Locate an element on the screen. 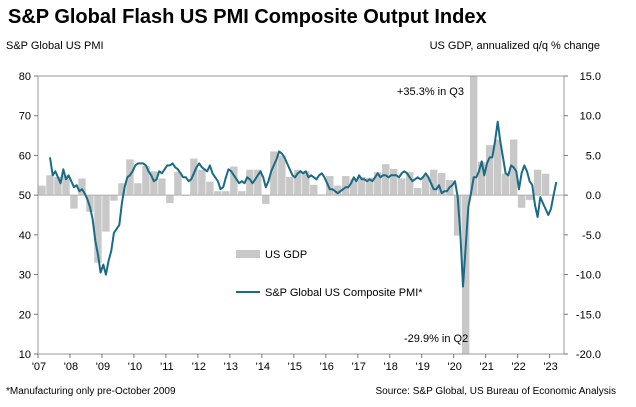 Image resolution: width=636 pixels, height=407 pixels. left-tick-label: 80 is located at coordinates (25, 77).